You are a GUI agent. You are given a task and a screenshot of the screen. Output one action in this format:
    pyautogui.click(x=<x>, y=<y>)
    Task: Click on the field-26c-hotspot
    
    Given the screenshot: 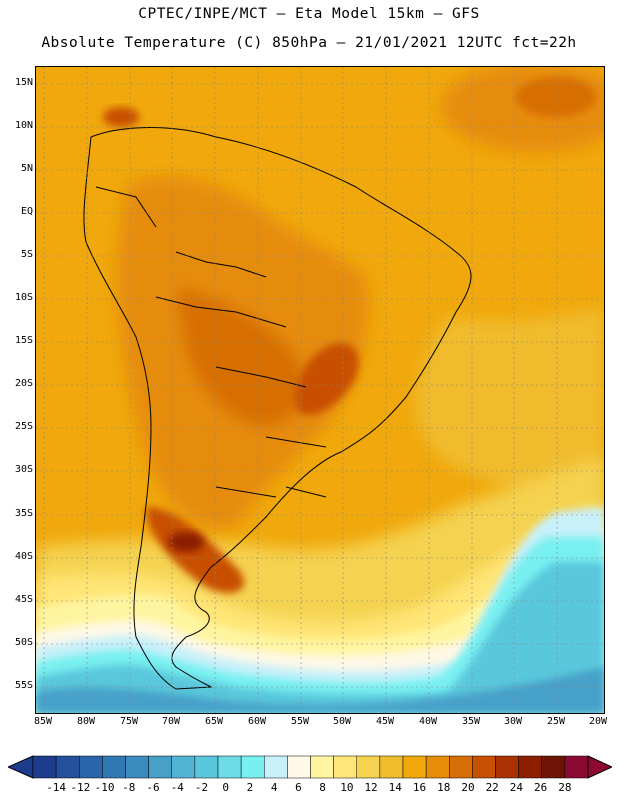 What is the action you would take?
    pyautogui.click(x=186, y=542)
    